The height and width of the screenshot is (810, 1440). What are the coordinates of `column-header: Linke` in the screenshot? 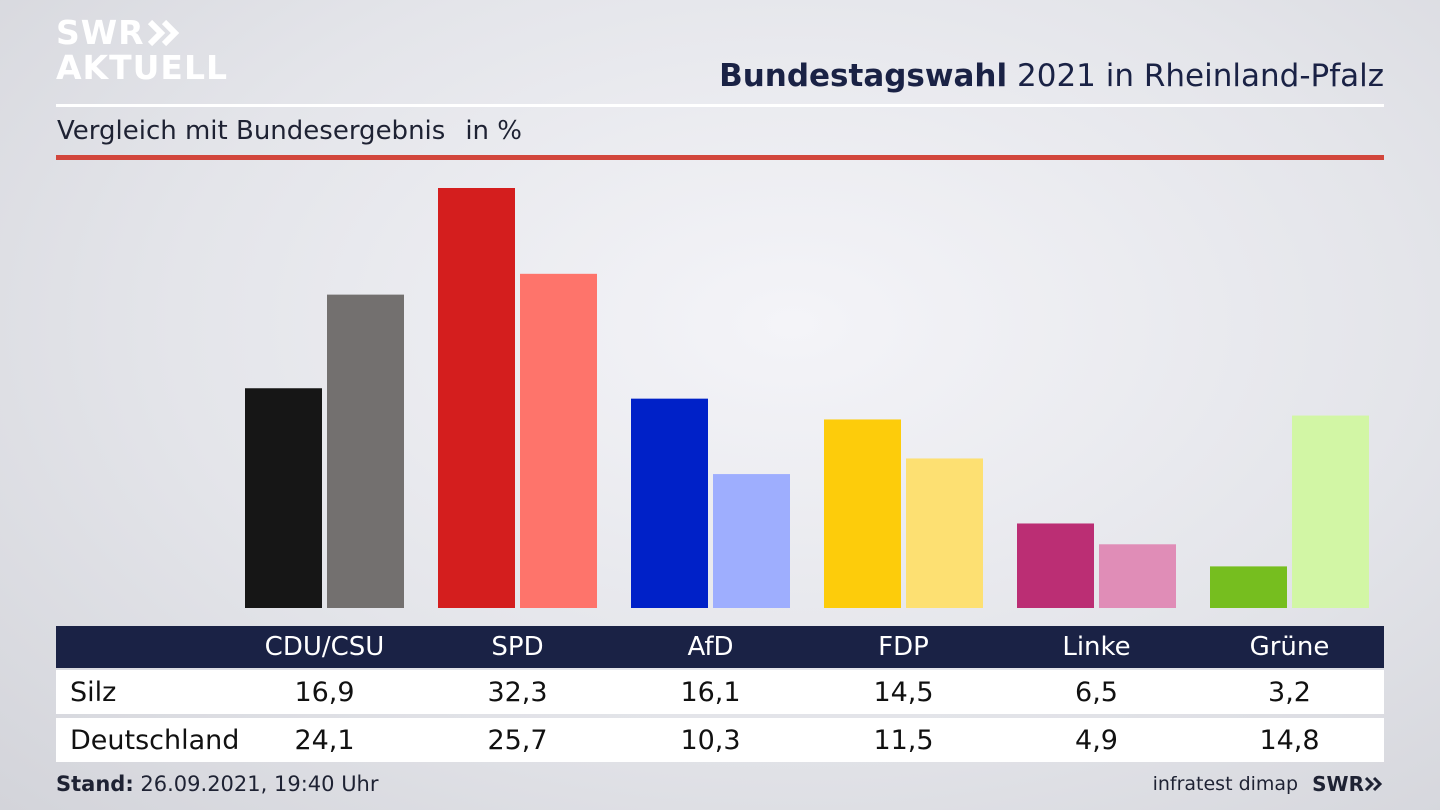 It's located at (1096, 647).